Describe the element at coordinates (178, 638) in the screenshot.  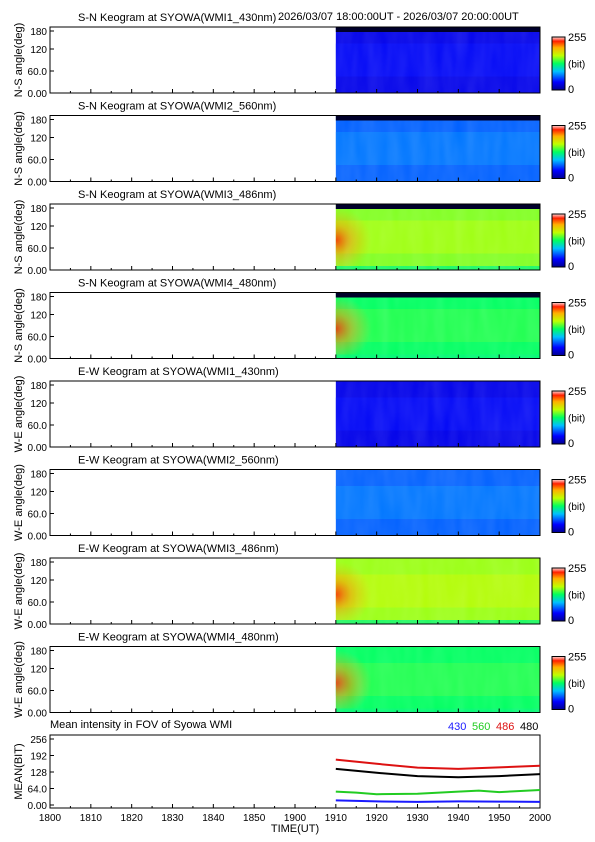
I see `keogram-title: E-W Keogram at SYOWA(WMI4_480nm)` at that location.